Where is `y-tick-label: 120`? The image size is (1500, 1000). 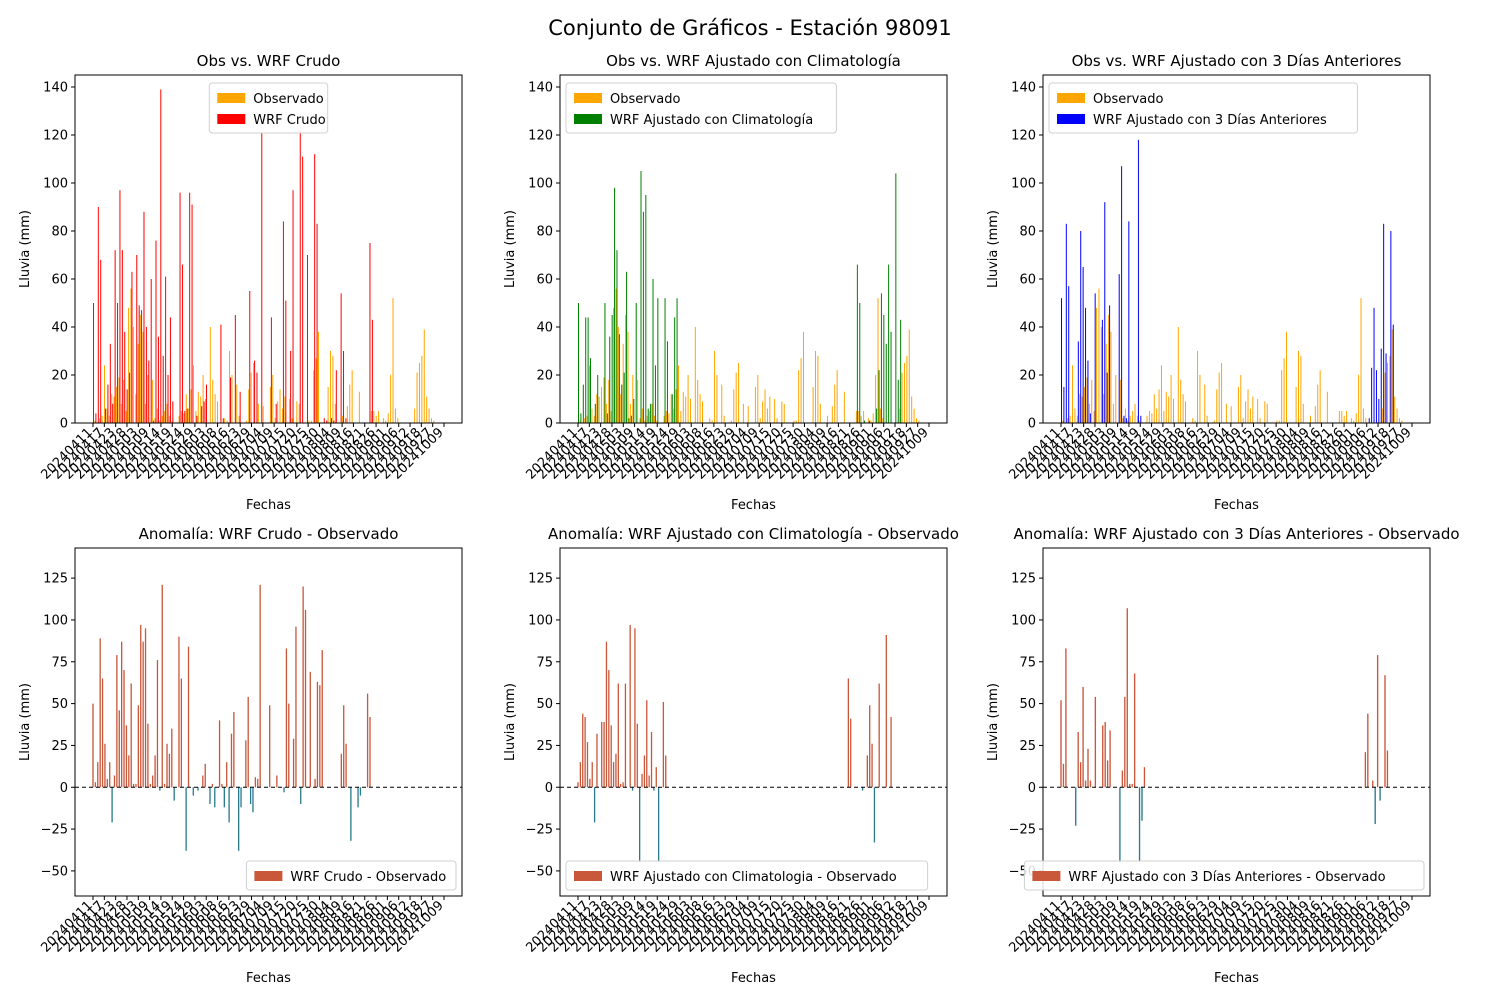
y-tick-label: 120 is located at coordinates (55, 136).